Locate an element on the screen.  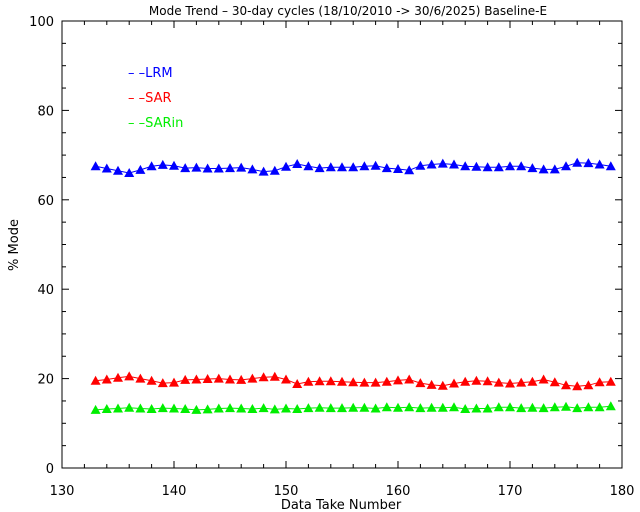
x-axis-label: Data Take Number is located at coordinates (341, 505).